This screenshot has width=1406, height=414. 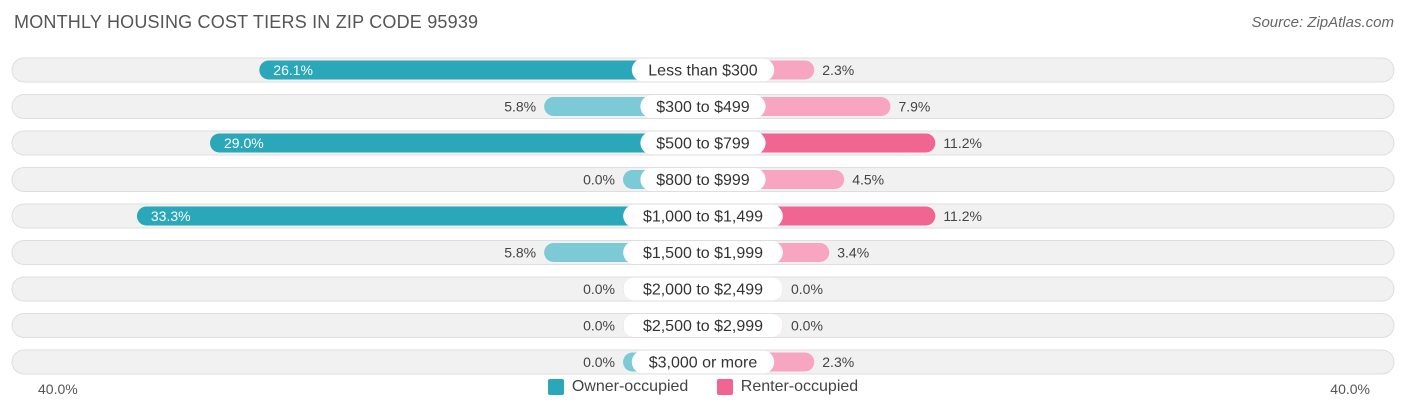 I want to click on category-label: $800 to $999, so click(x=703, y=180).